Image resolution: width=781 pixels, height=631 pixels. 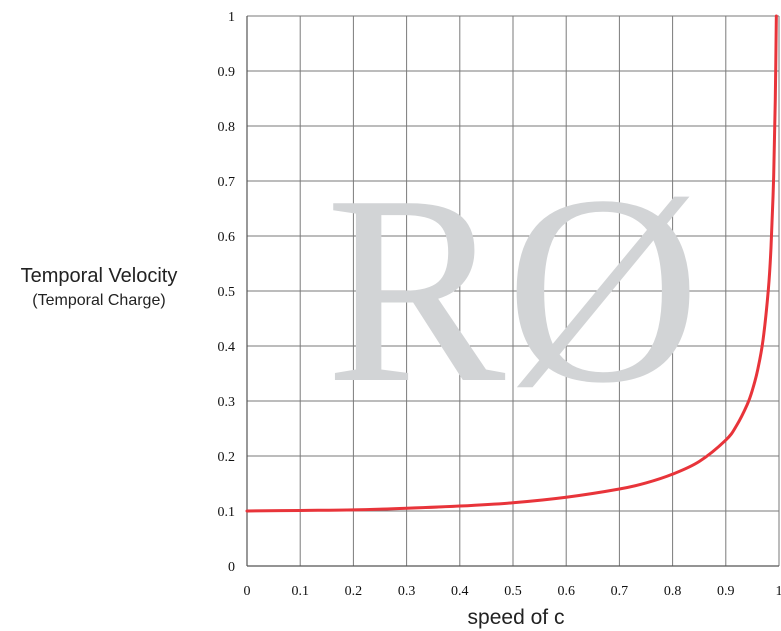 What do you see at coordinates (247, 591) in the screenshot?
I see `x-tick-label: 0` at bounding box center [247, 591].